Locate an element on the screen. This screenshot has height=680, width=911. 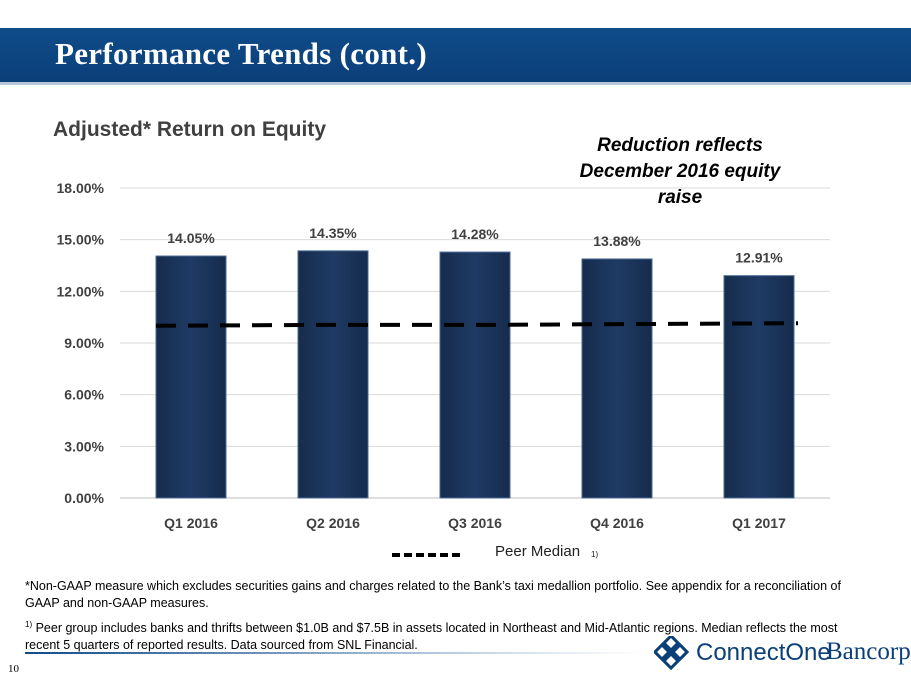
page-number: 10 is located at coordinates (13, 669).